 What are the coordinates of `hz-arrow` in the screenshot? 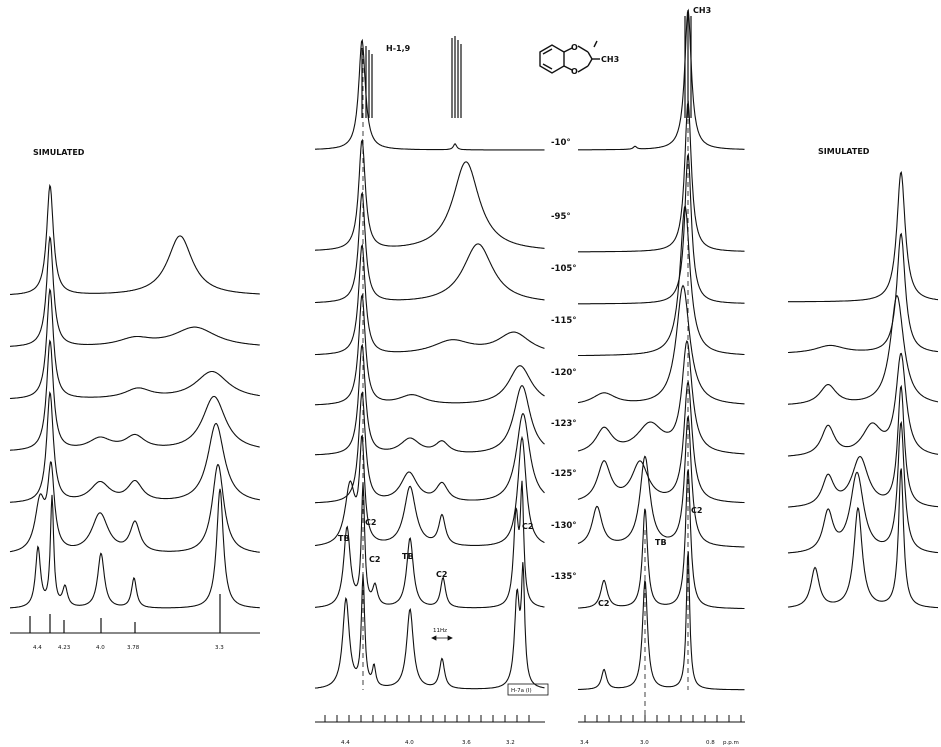 It's located at (442, 638).